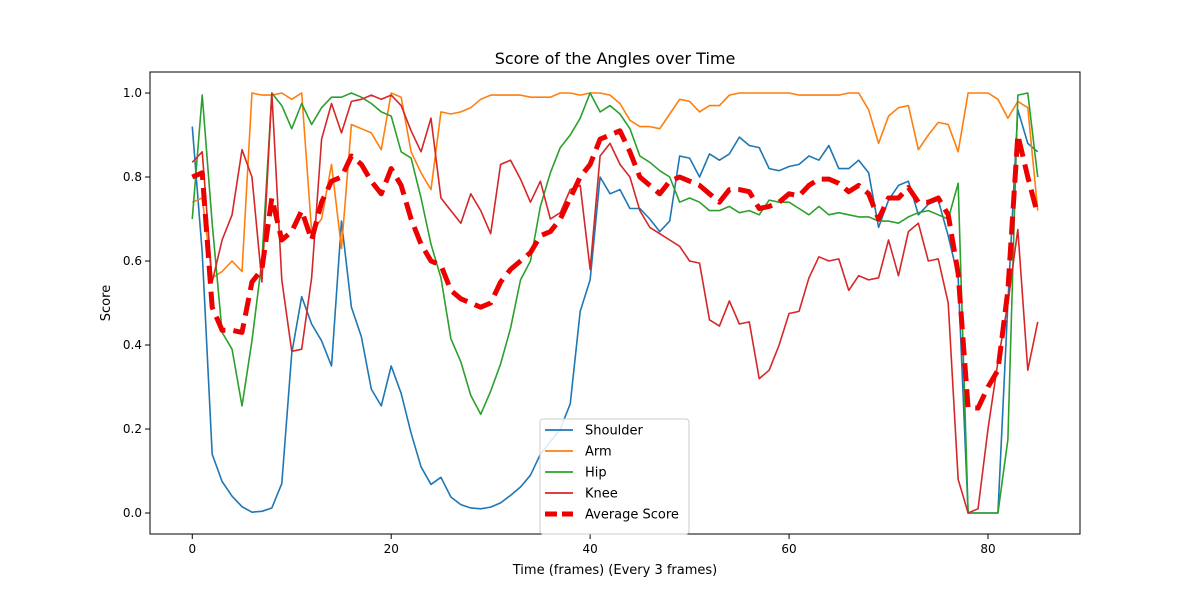 This screenshot has height=604, width=1200. What do you see at coordinates (987, 549) in the screenshot?
I see `x-tick-label: 80` at bounding box center [987, 549].